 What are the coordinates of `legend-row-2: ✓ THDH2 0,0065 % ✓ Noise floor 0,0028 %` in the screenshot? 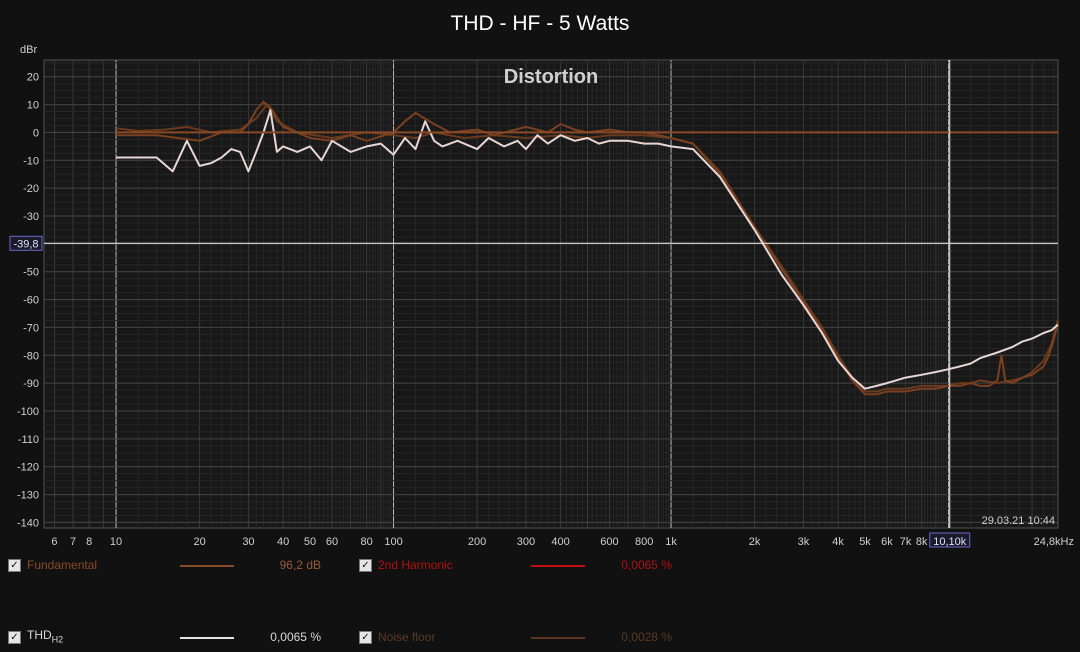 It's located at (540, 639).